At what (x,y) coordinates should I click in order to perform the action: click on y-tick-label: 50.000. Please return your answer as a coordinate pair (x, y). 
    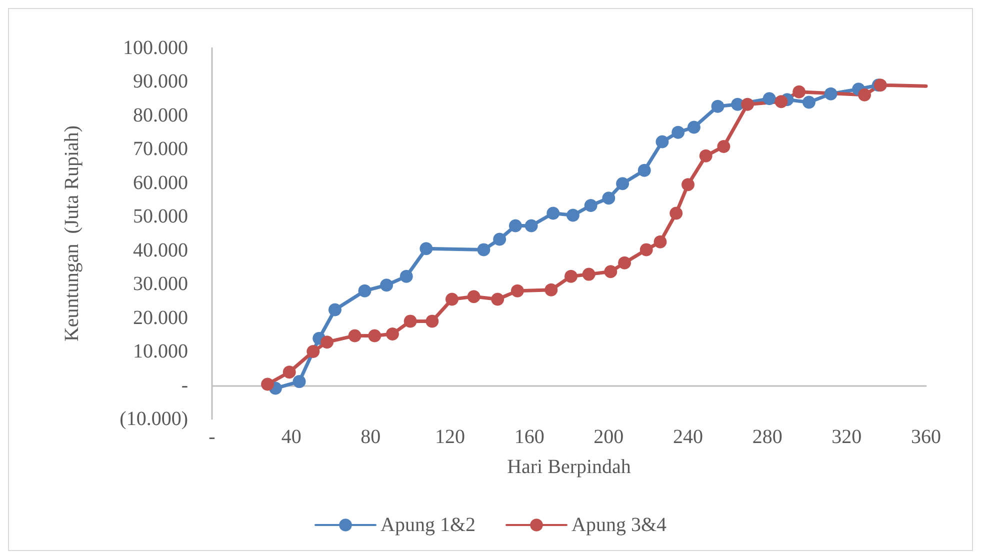
    Looking at the image, I should click on (160, 217).